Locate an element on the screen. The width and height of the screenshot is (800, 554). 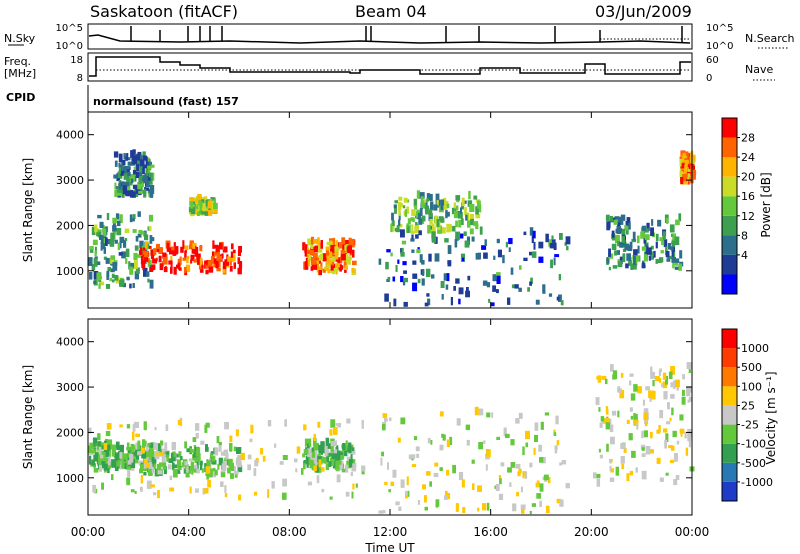
y-tick-label: 1000 is located at coordinates (70, 271).